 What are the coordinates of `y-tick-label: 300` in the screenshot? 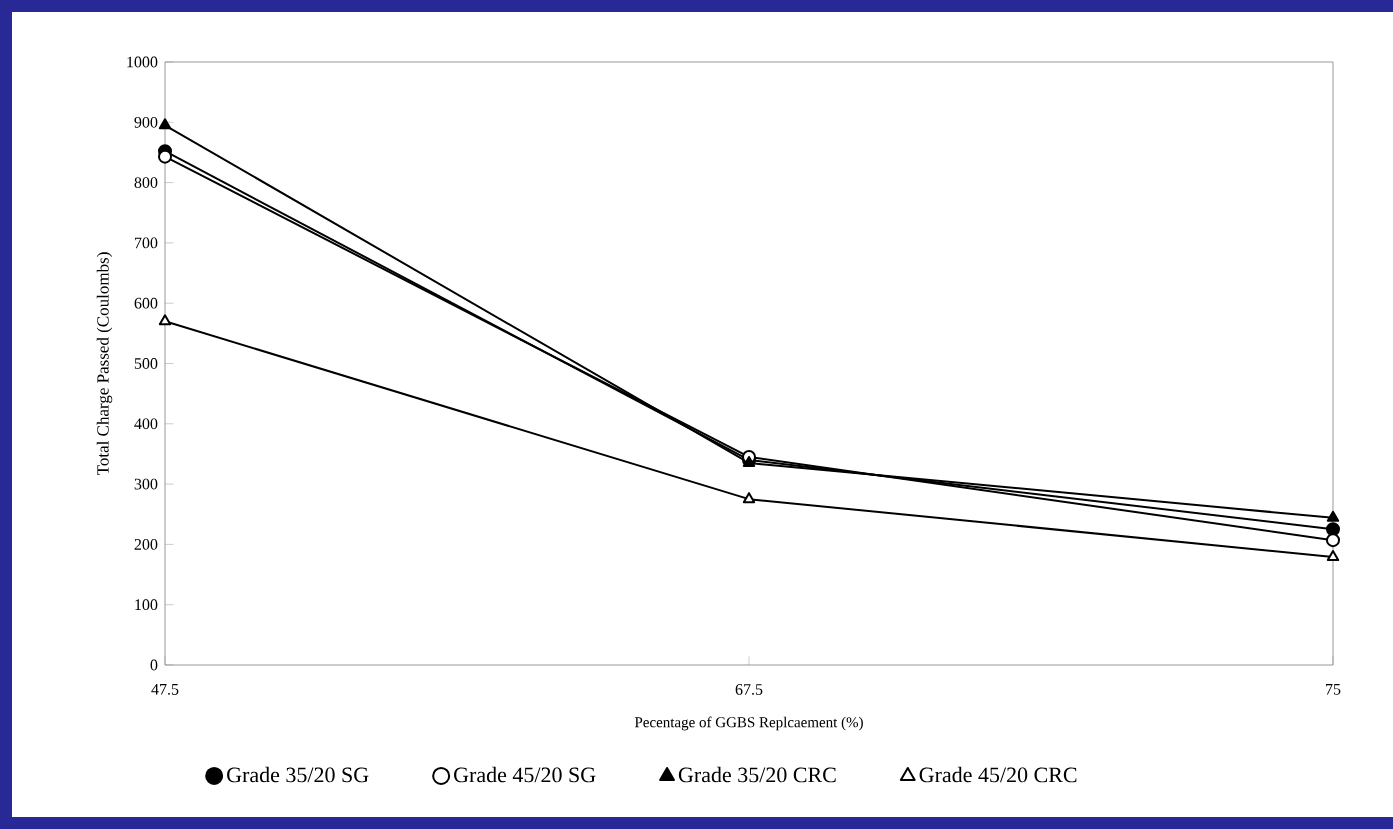 It's located at (146, 484).